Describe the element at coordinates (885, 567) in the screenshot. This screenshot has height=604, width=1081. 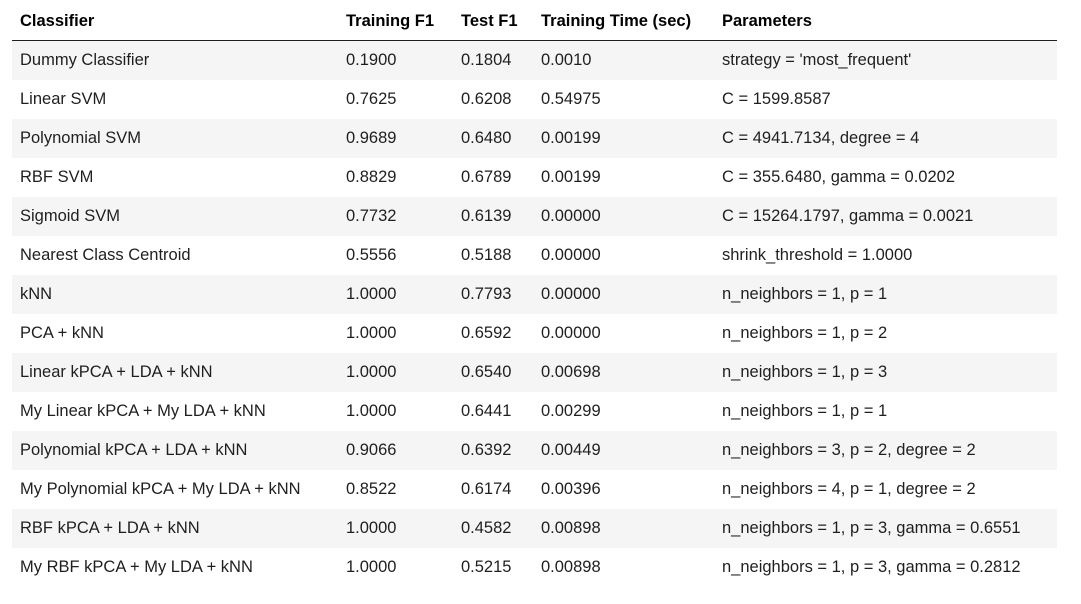
I see `parameters-cell: n_neighbors = 1, p = 3, gamma = 0.2812` at that location.